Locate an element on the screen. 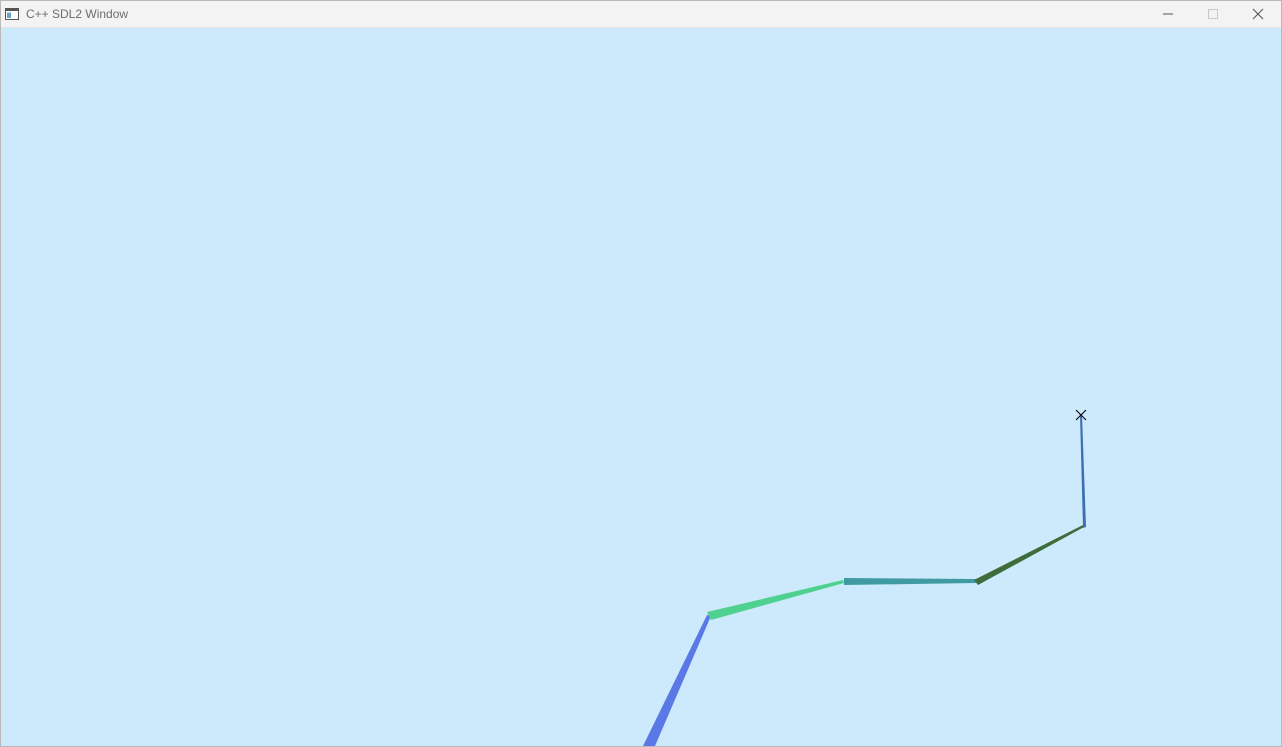 Image resolution: width=1282 pixels, height=747 pixels. sdl-window-icon is located at coordinates (12, 13).